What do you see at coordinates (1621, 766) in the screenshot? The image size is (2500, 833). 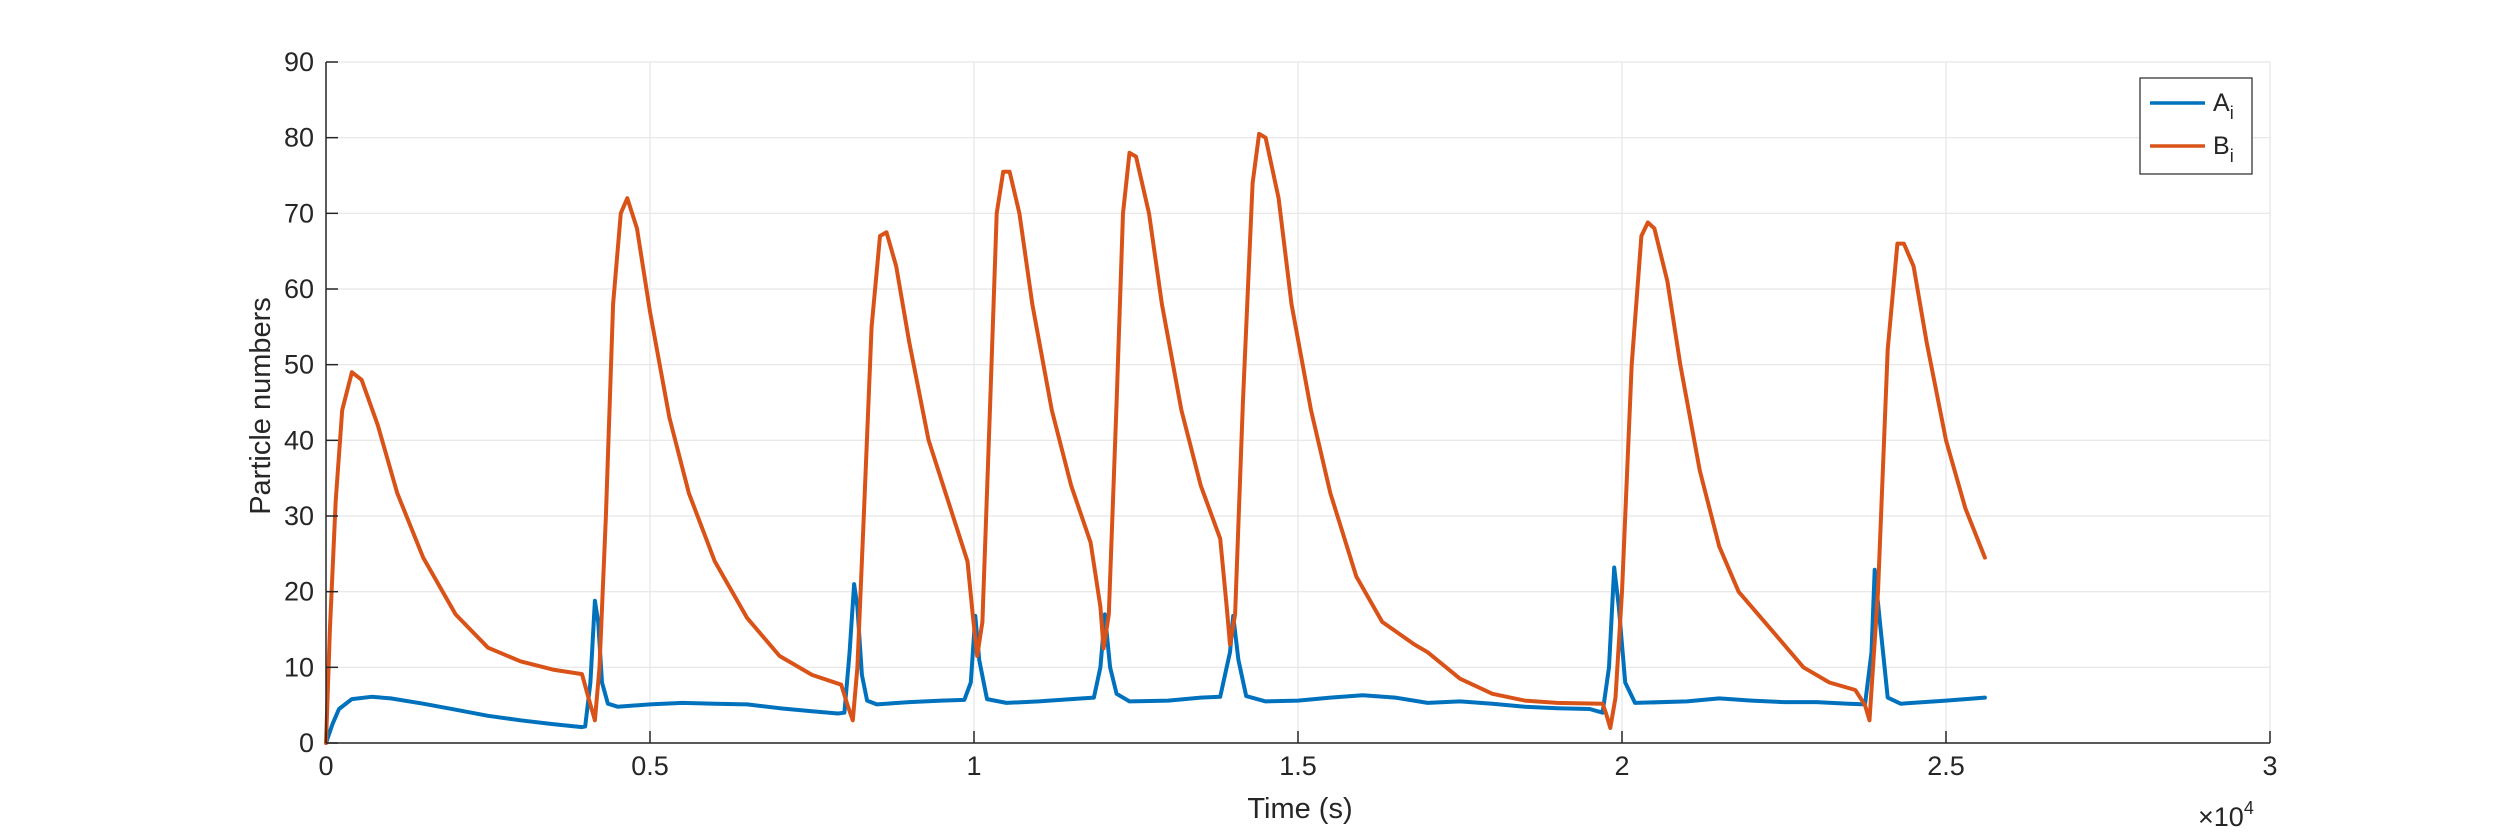 I see `x-tick-label: 2` at bounding box center [1621, 766].